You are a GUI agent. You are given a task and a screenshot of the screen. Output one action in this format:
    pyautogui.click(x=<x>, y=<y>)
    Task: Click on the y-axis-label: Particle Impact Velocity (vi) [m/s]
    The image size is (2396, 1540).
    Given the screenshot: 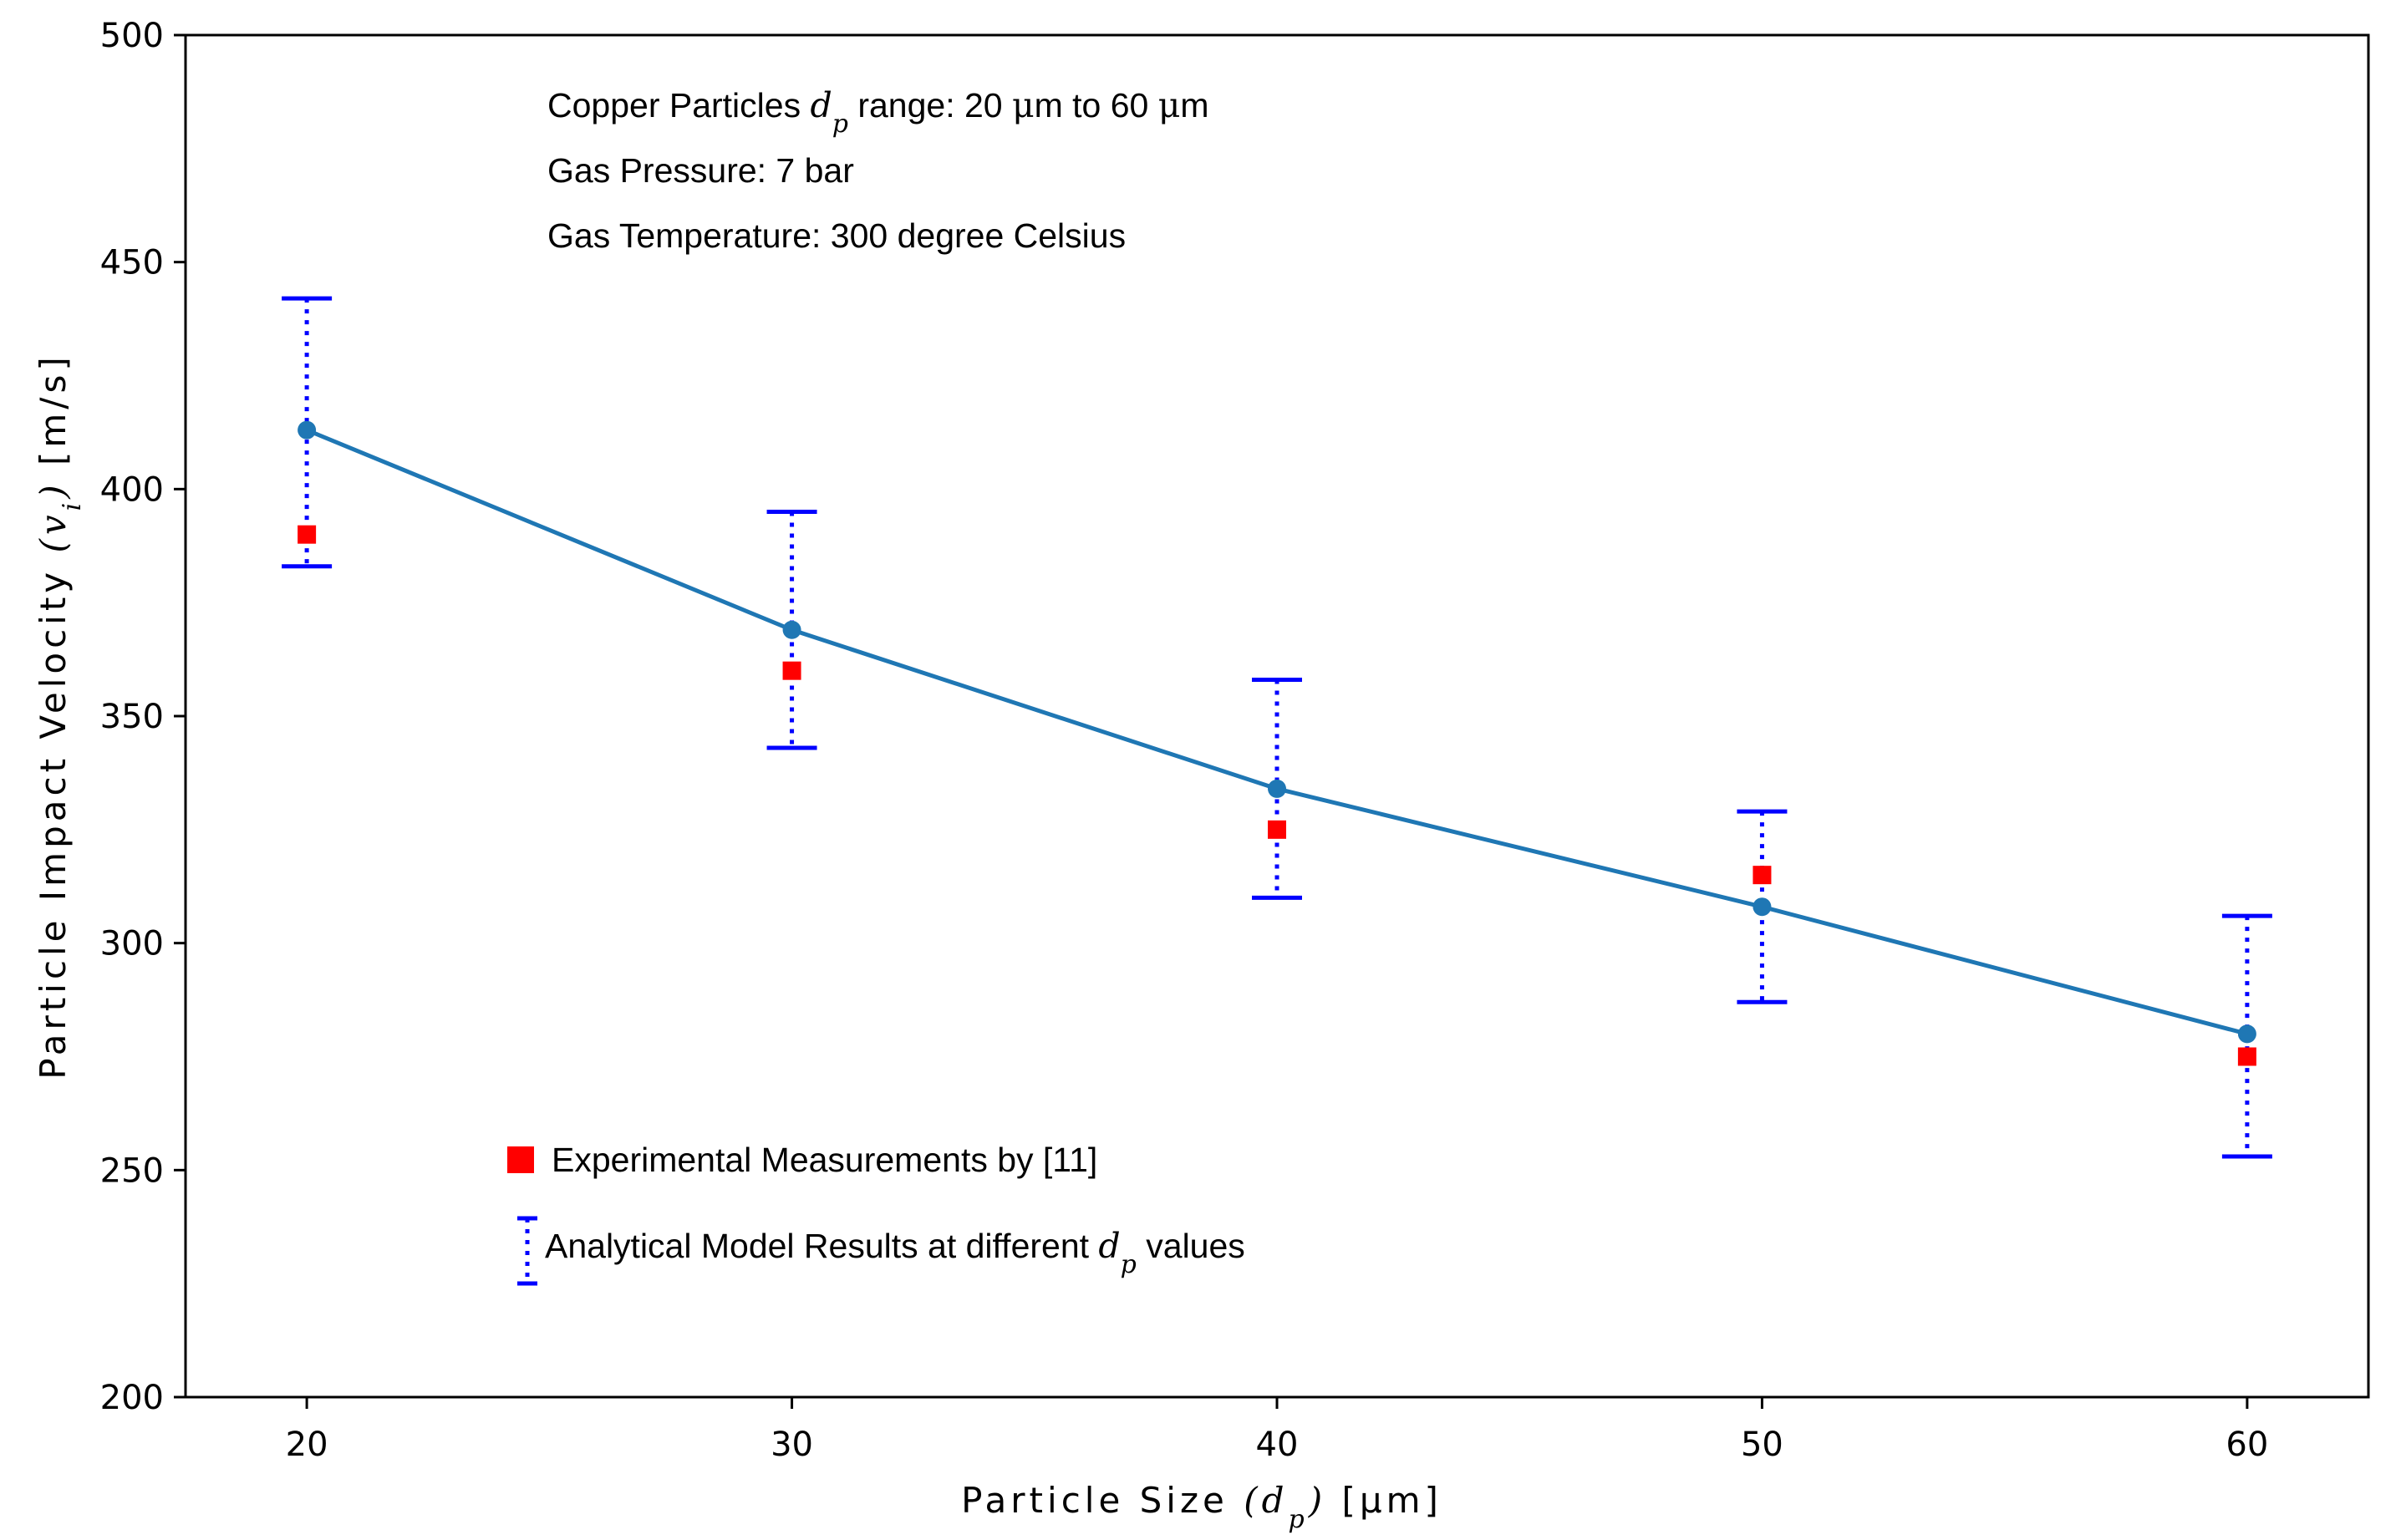 What is the action you would take?
    pyautogui.click(x=60, y=716)
    